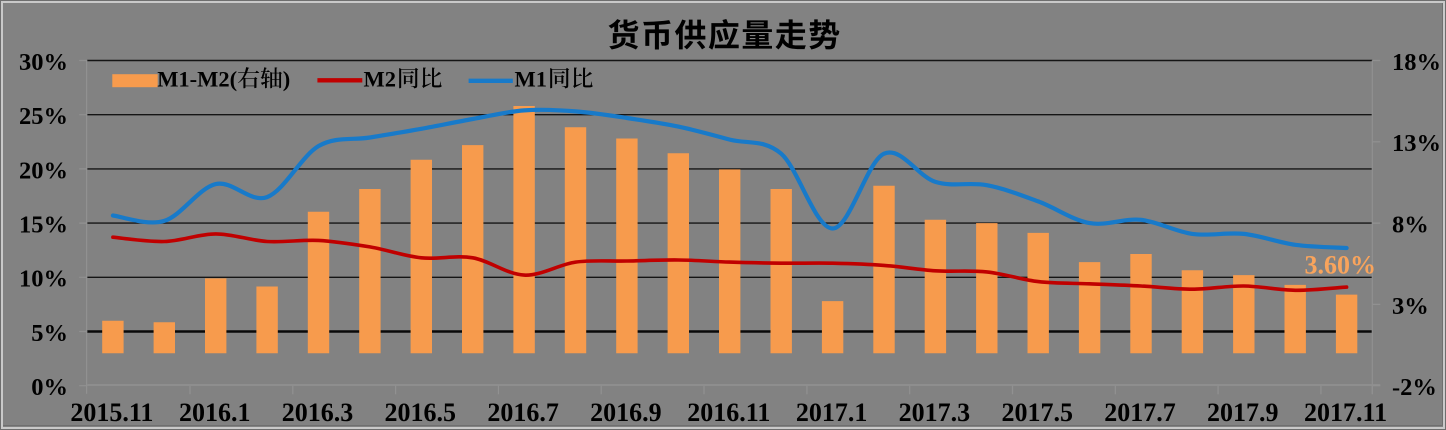 The image size is (1446, 430). I want to click on svg-text: 2015.11, so click(111, 412).